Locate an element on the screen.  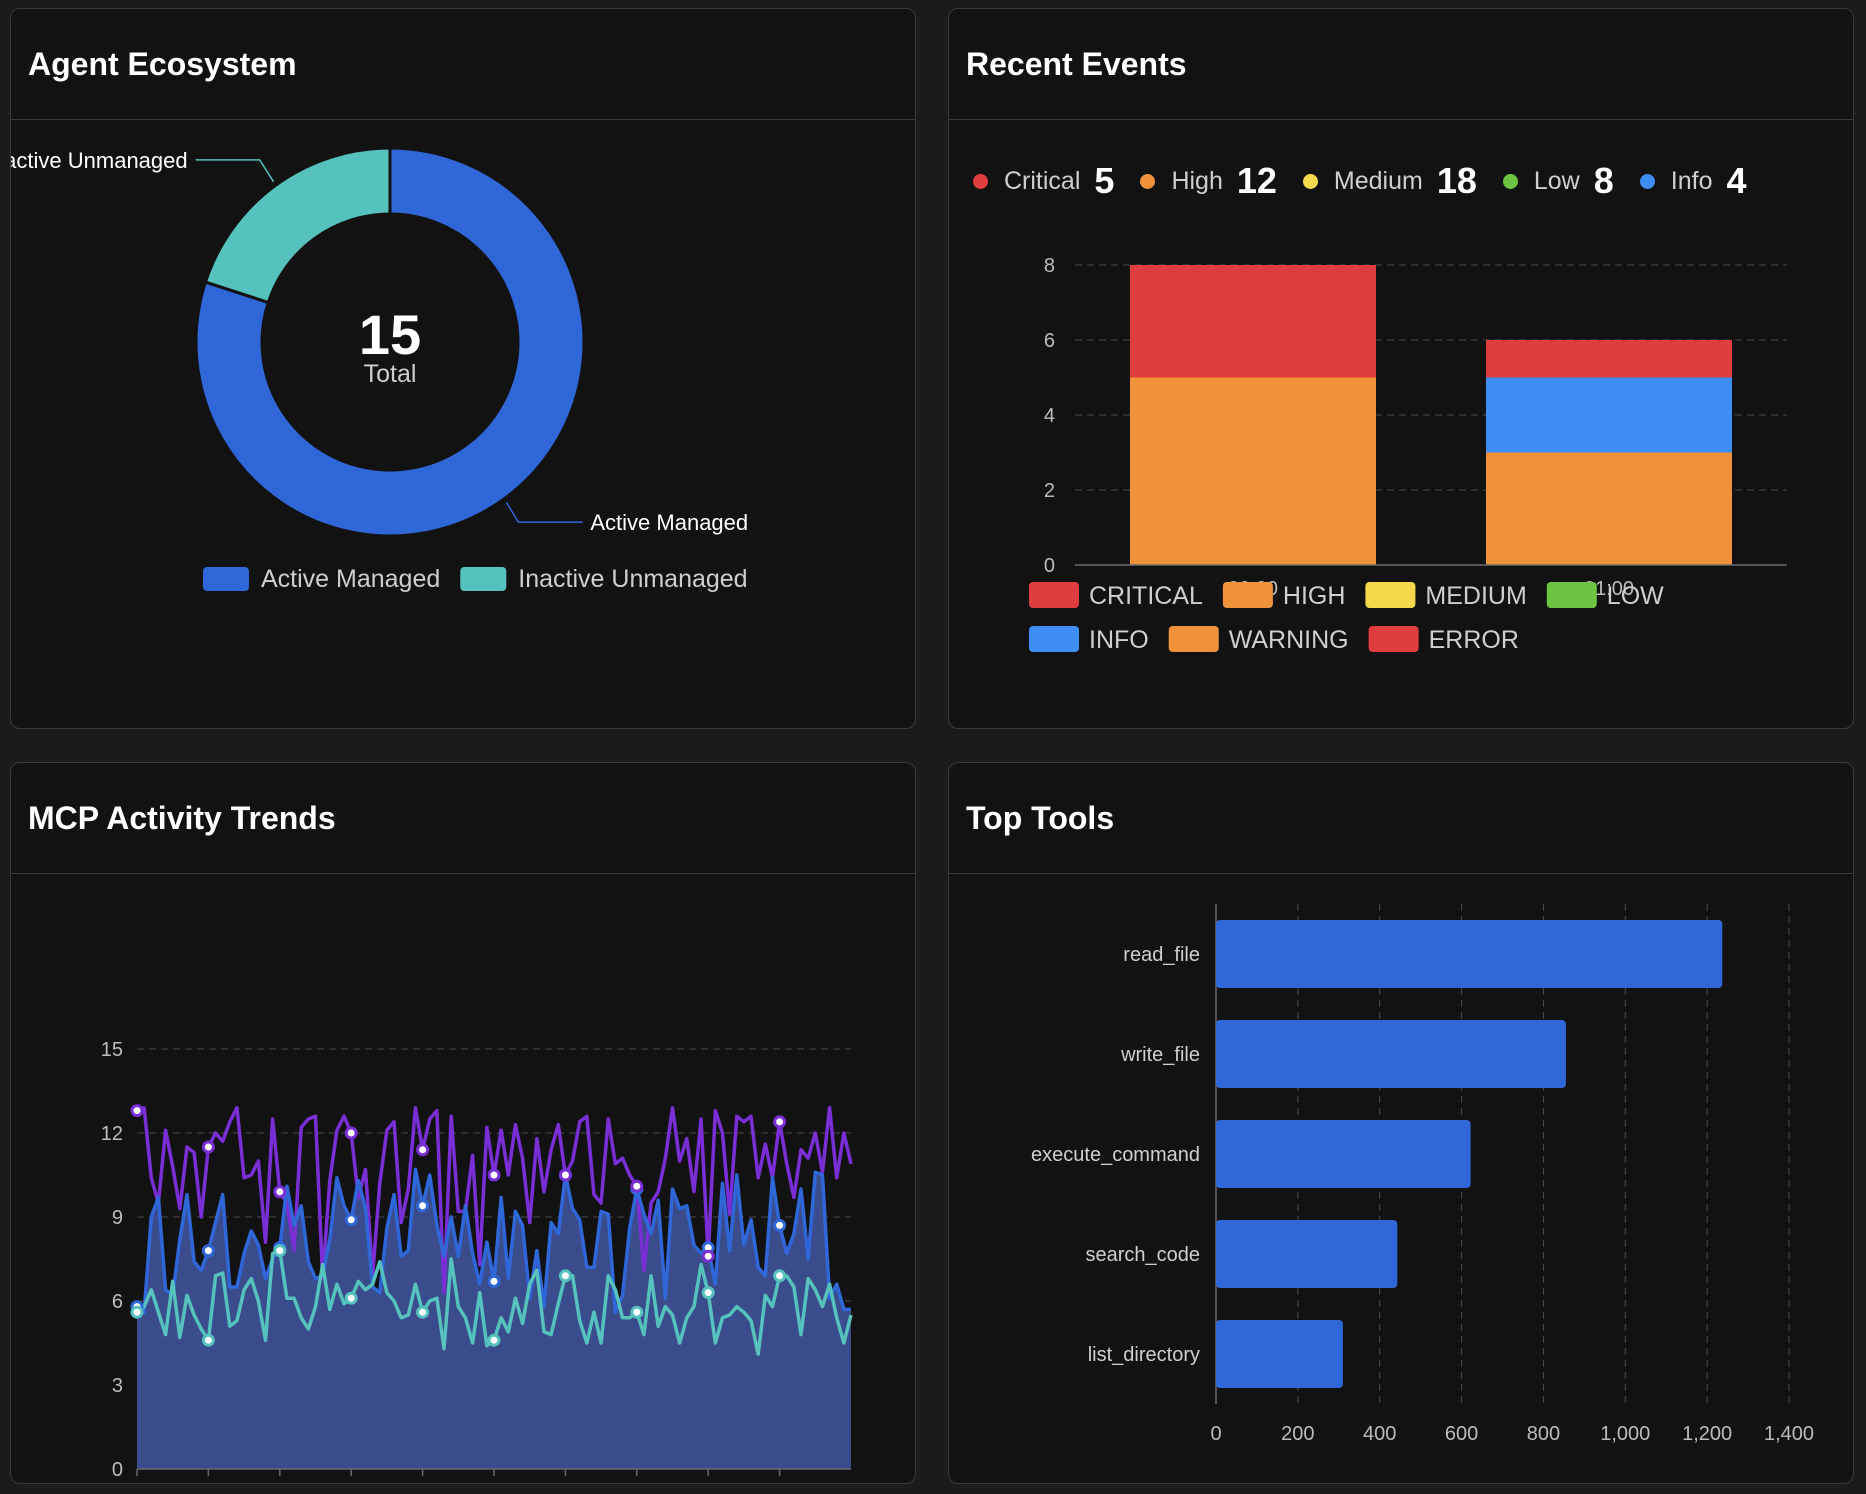
y-tick-label: 9 is located at coordinates (117, 1218).